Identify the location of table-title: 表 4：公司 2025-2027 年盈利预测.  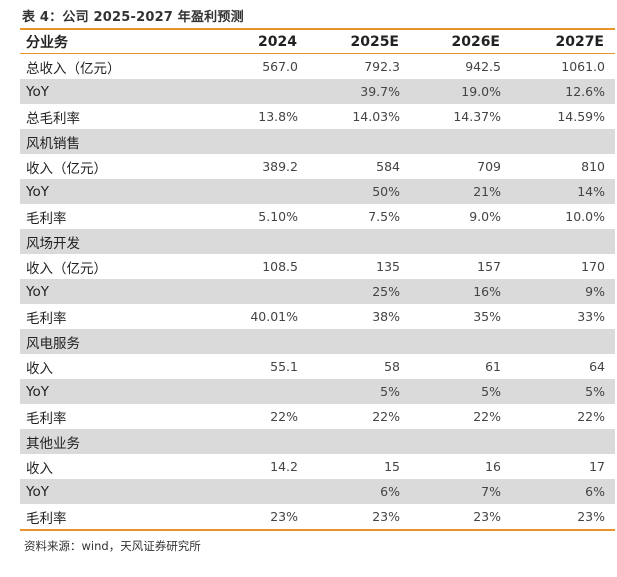
(133, 17).